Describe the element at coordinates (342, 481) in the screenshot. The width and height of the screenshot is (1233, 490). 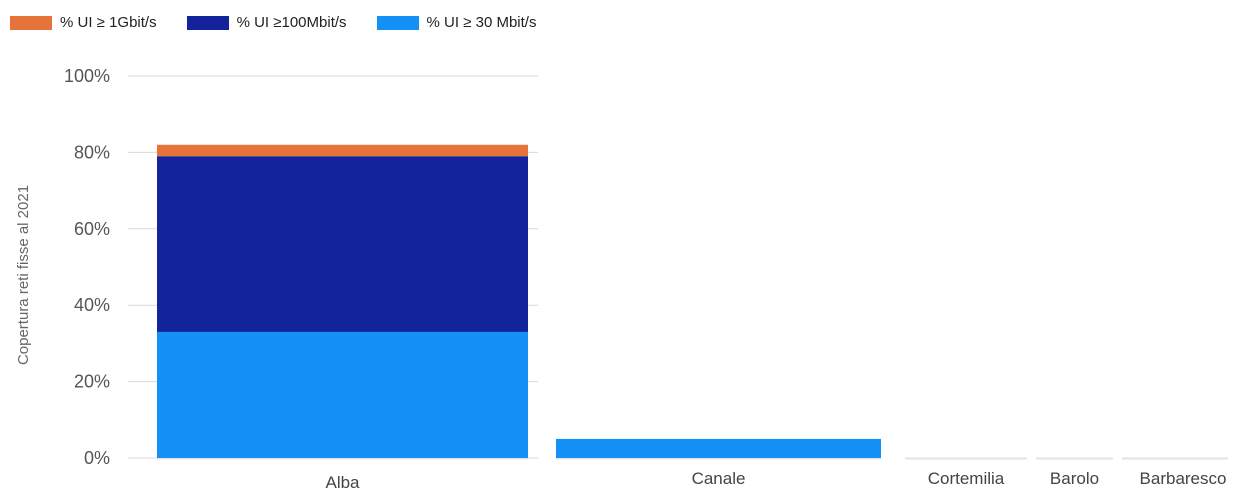
I see `x-tick-label: Alba` at that location.